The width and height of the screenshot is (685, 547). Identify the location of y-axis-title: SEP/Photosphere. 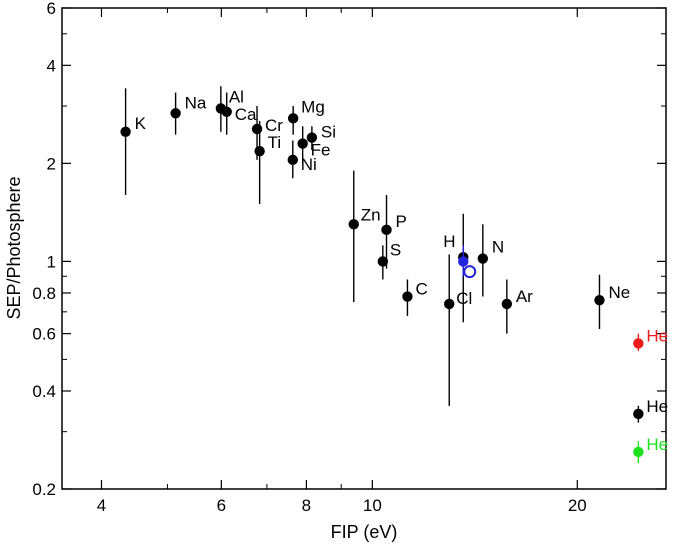
(14, 247).